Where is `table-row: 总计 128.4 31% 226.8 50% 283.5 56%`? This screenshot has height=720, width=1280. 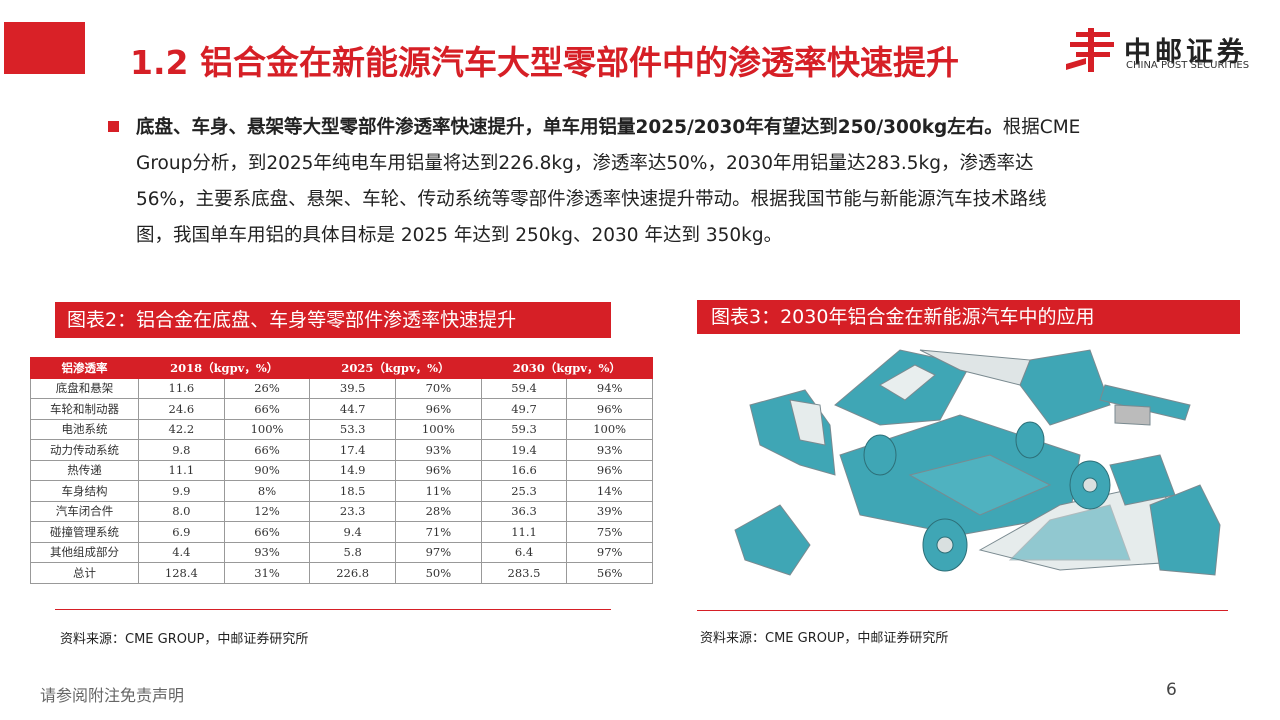 table-row: 总计 128.4 31% 226.8 50% 283.5 56% is located at coordinates (341, 573).